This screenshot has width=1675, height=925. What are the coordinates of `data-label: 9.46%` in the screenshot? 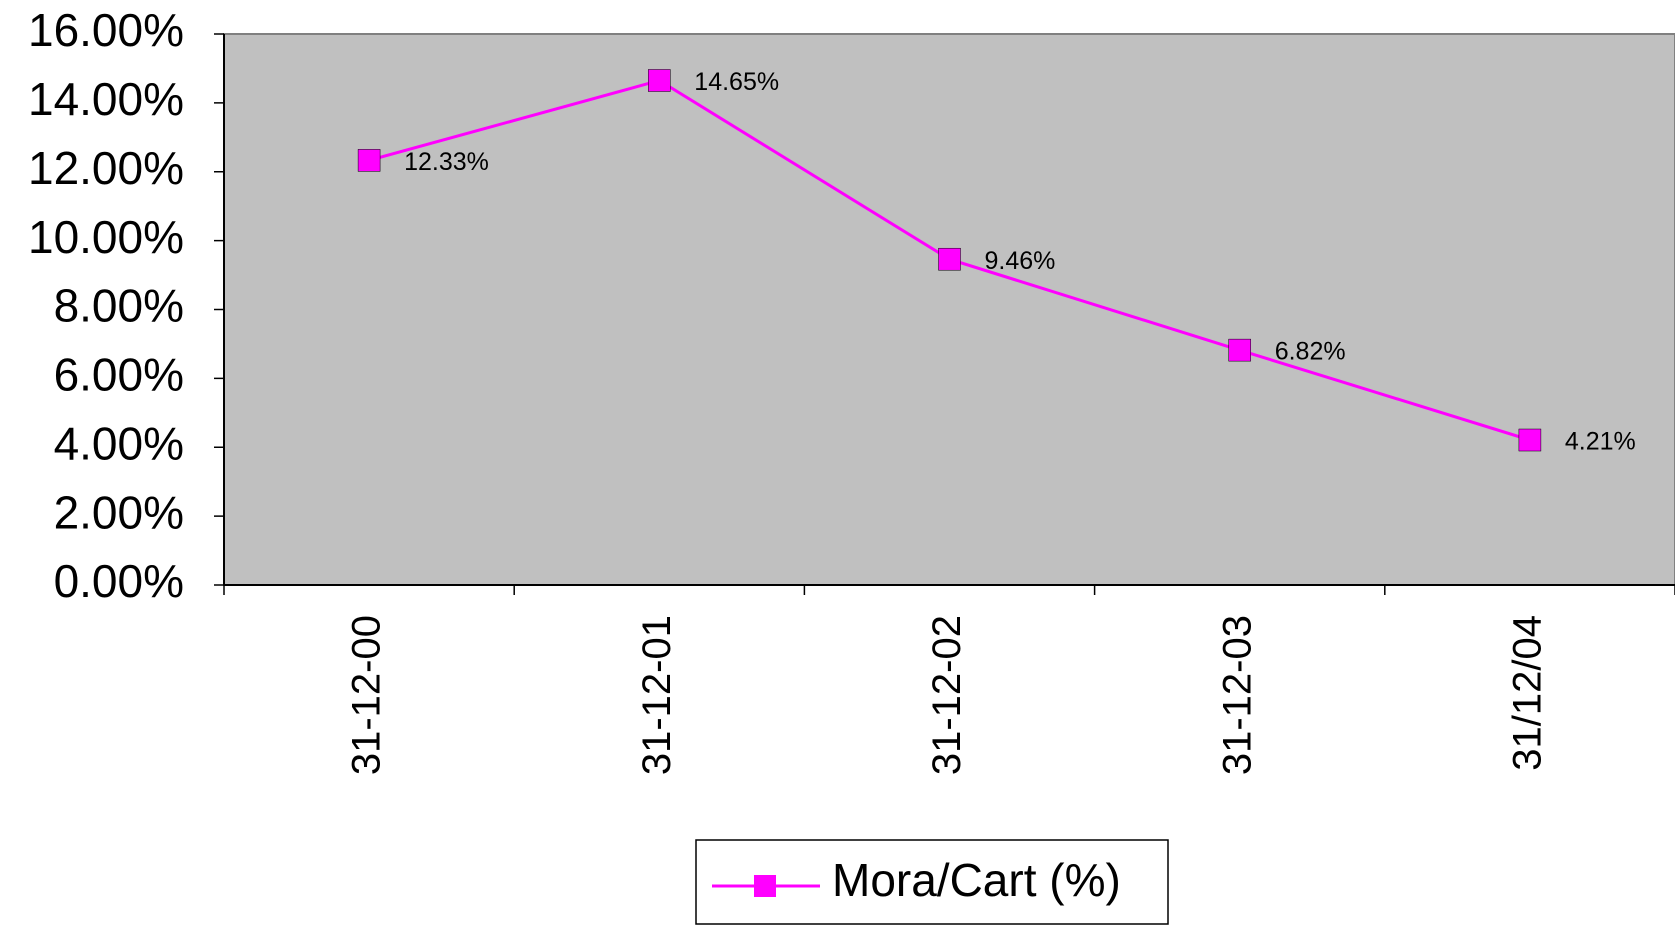 It's located at (1020, 261).